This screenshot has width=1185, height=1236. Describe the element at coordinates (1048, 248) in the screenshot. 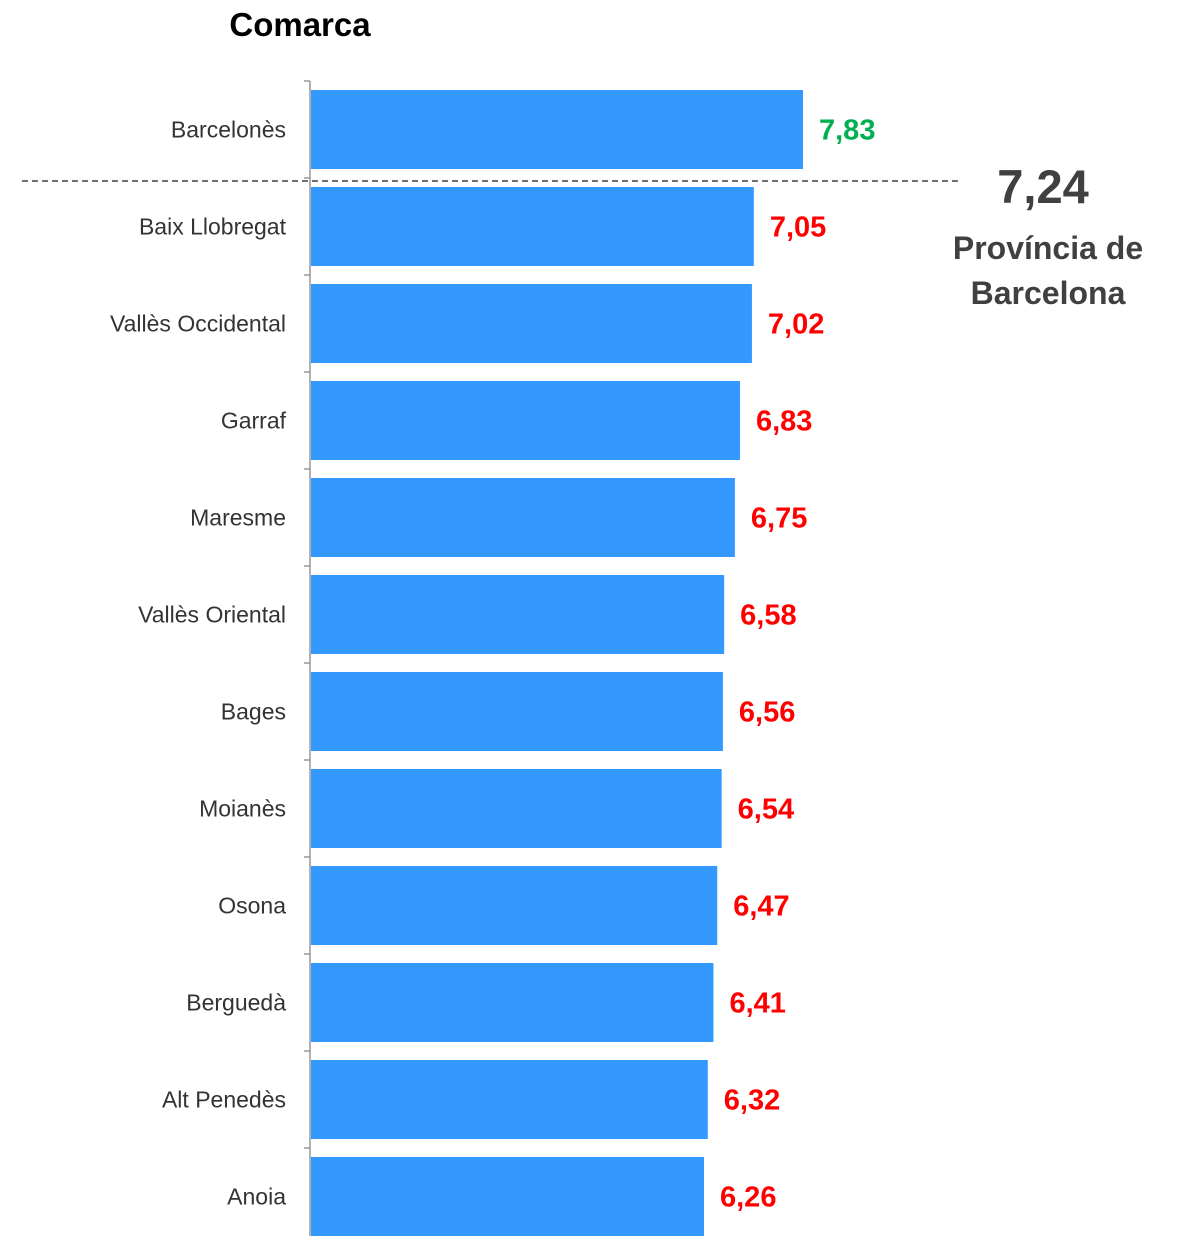

I see `reference-label-line-1: Província de` at that location.